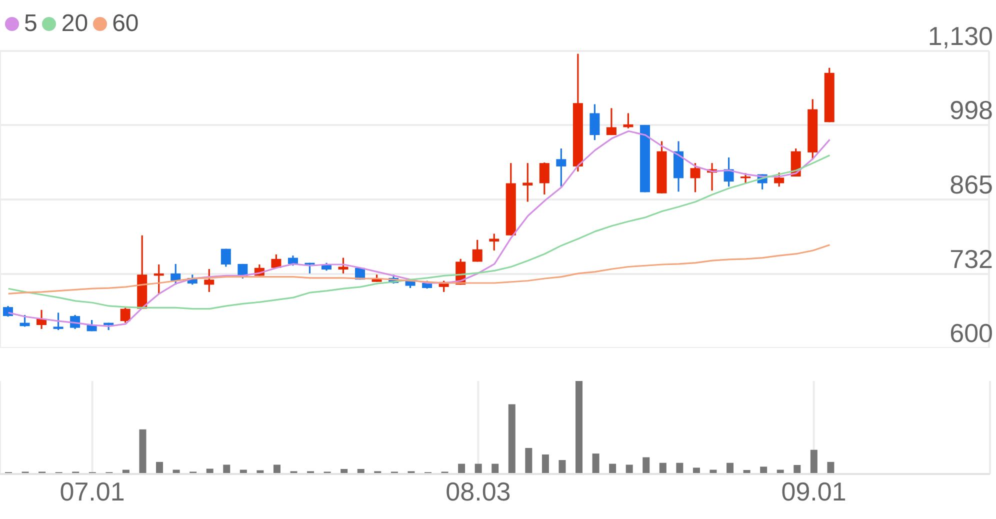 The image size is (996, 519). I want to click on x-tick-label: 09.01, so click(813, 491).